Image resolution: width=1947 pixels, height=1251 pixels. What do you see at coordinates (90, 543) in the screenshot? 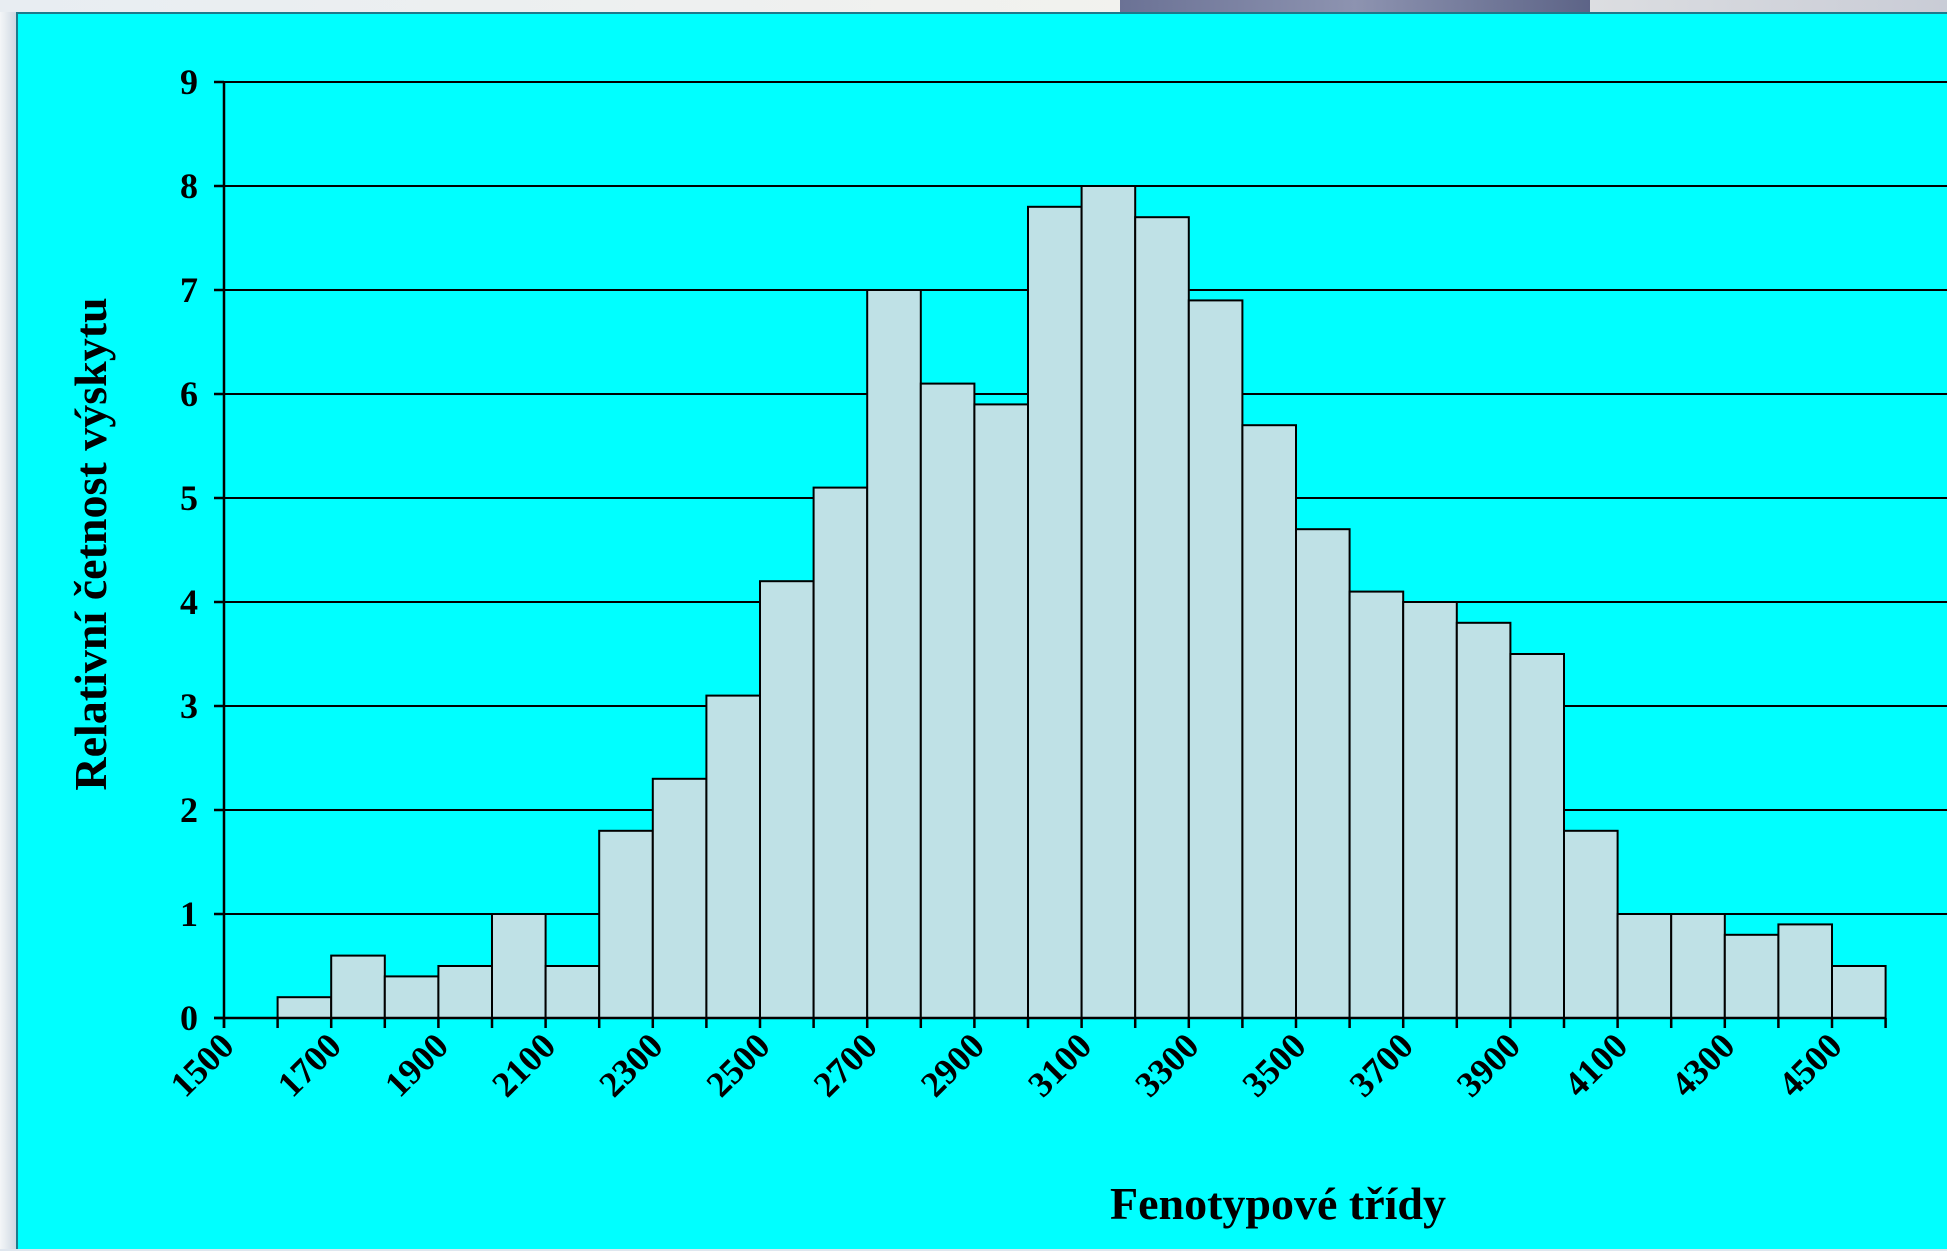
I see `y-axis-title: Relativní četnost výskytu` at bounding box center [90, 543].